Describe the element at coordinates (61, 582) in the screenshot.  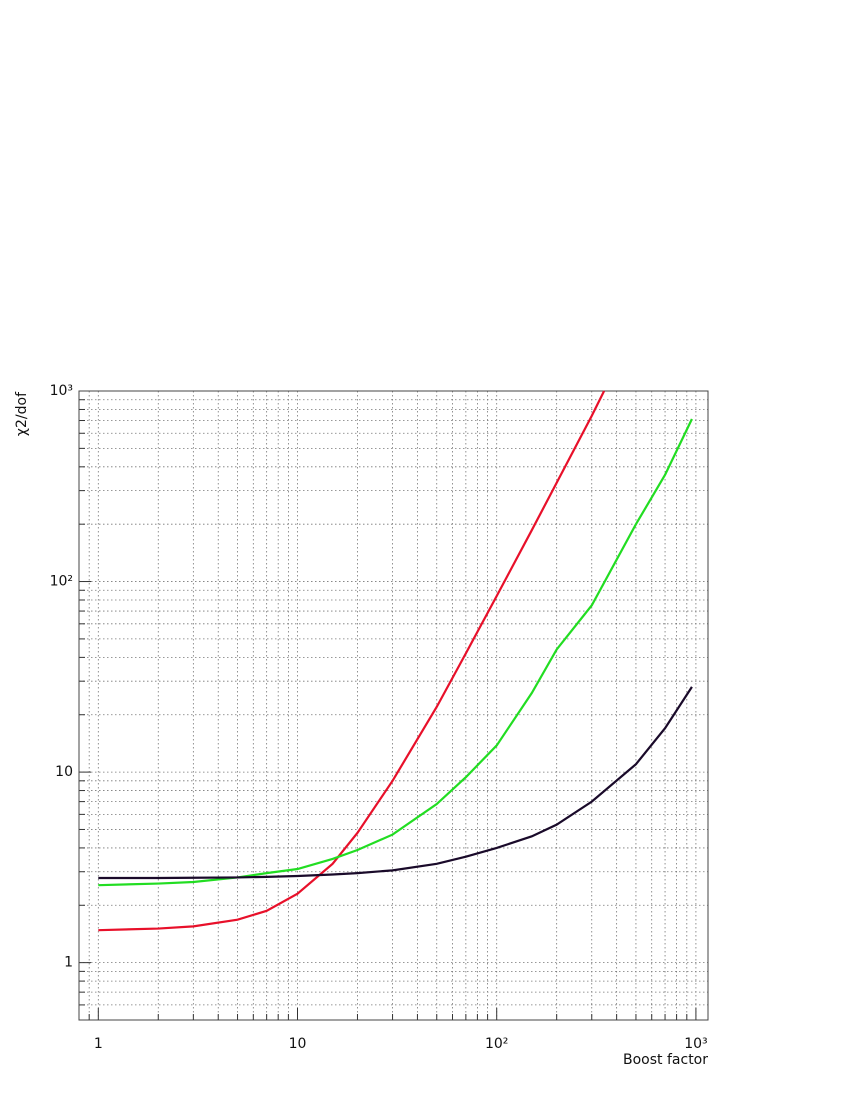
I see `y-tick-label: 10²` at that location.